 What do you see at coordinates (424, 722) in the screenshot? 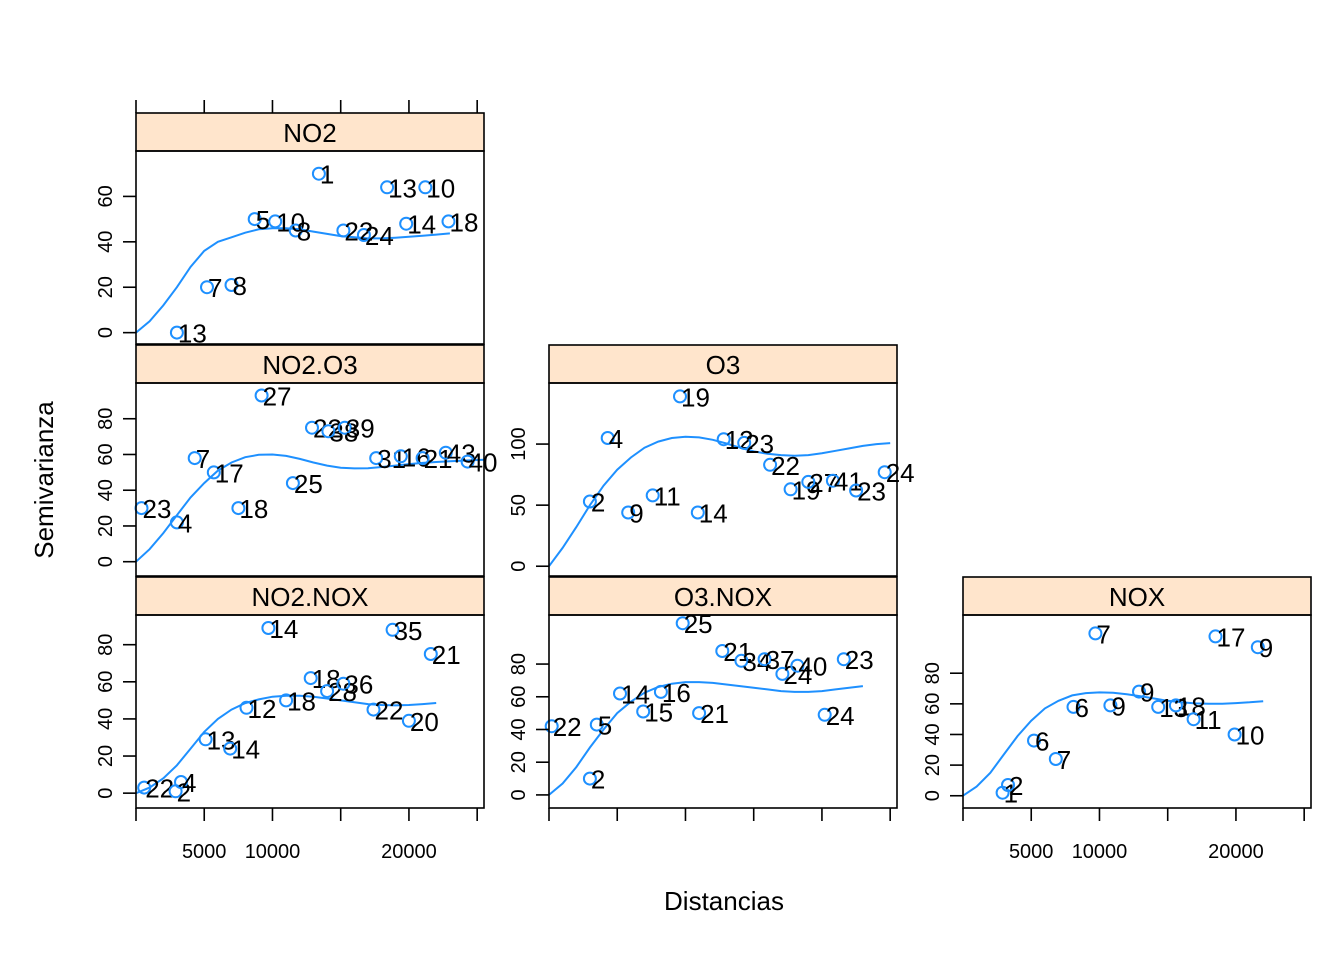
I see `point-label: 20` at bounding box center [424, 722].